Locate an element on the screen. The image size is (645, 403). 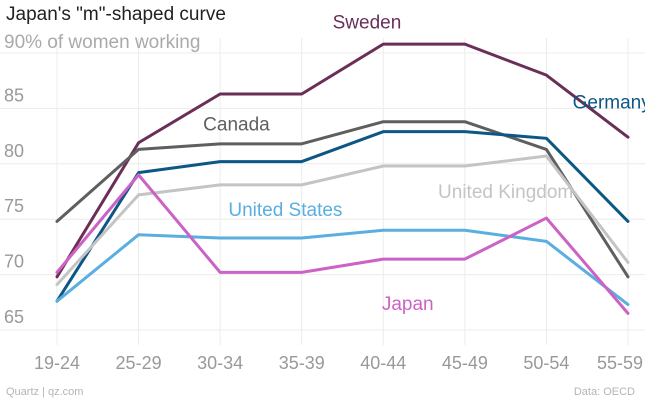
x-tick-label: 25-29 is located at coordinates (139, 363).